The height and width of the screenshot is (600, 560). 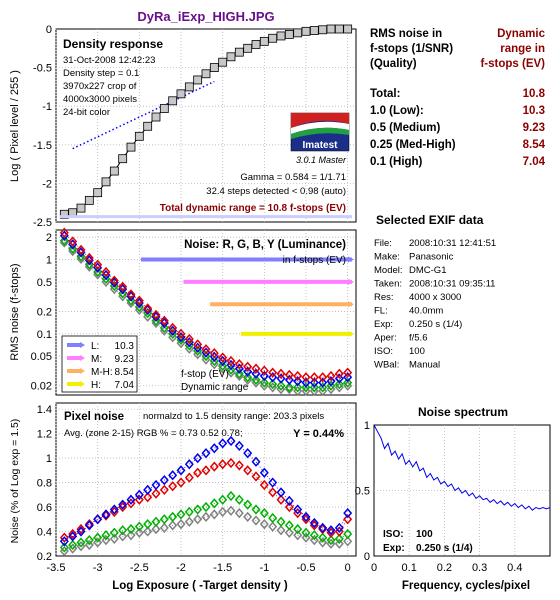 I want to click on exif-value: DMC-G1, so click(x=427, y=270).